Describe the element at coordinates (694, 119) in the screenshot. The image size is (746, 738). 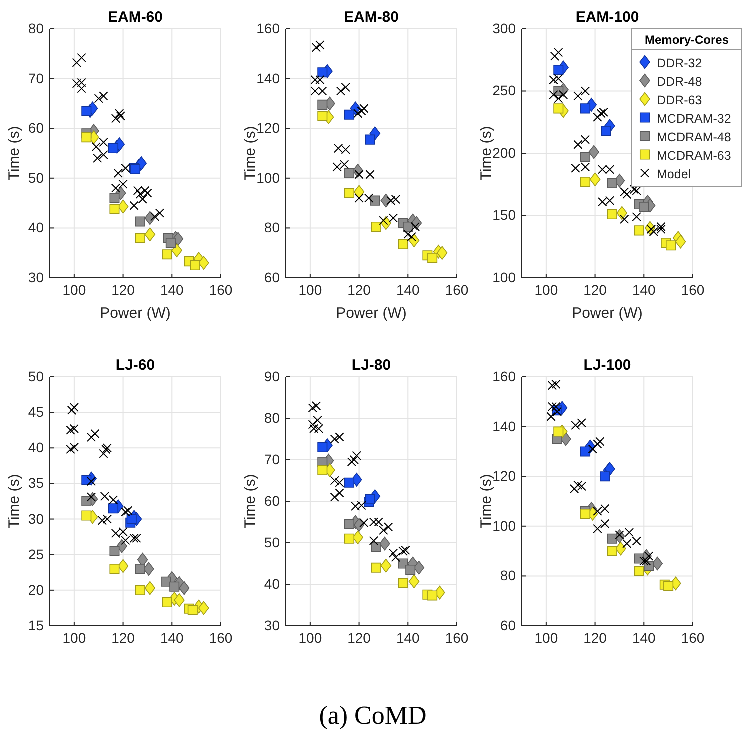
I see `legend-label: MCDRAM-32` at that location.